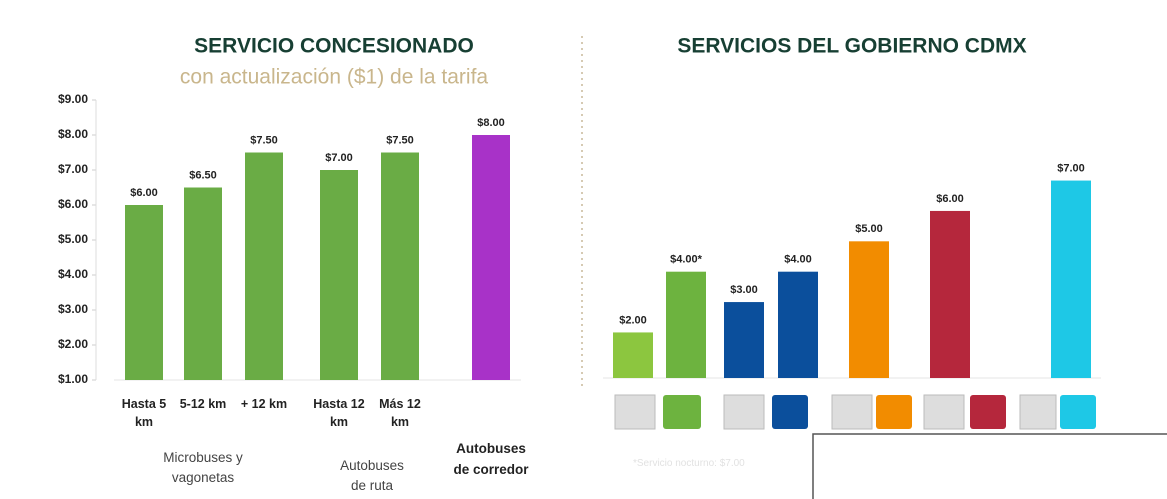 The height and width of the screenshot is (499, 1167). Describe the element at coordinates (73, 344) in the screenshot. I see `y-tick-label: $2.00` at that location.